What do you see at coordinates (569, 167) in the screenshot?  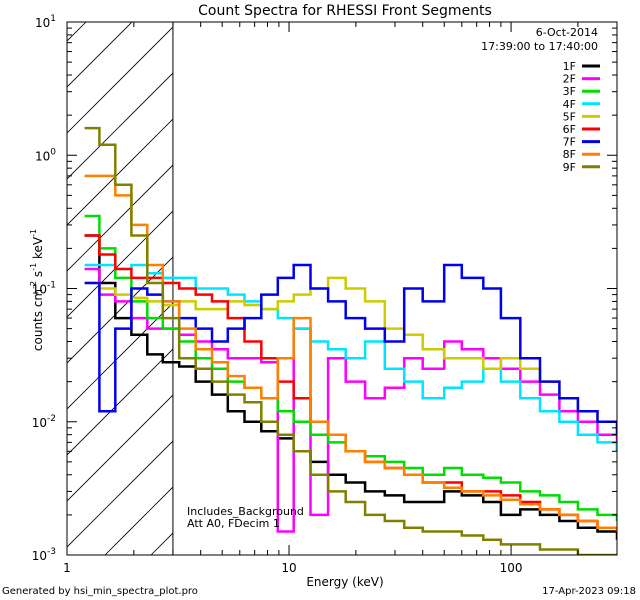 I see `legend-label-9F: 9F` at bounding box center [569, 167].